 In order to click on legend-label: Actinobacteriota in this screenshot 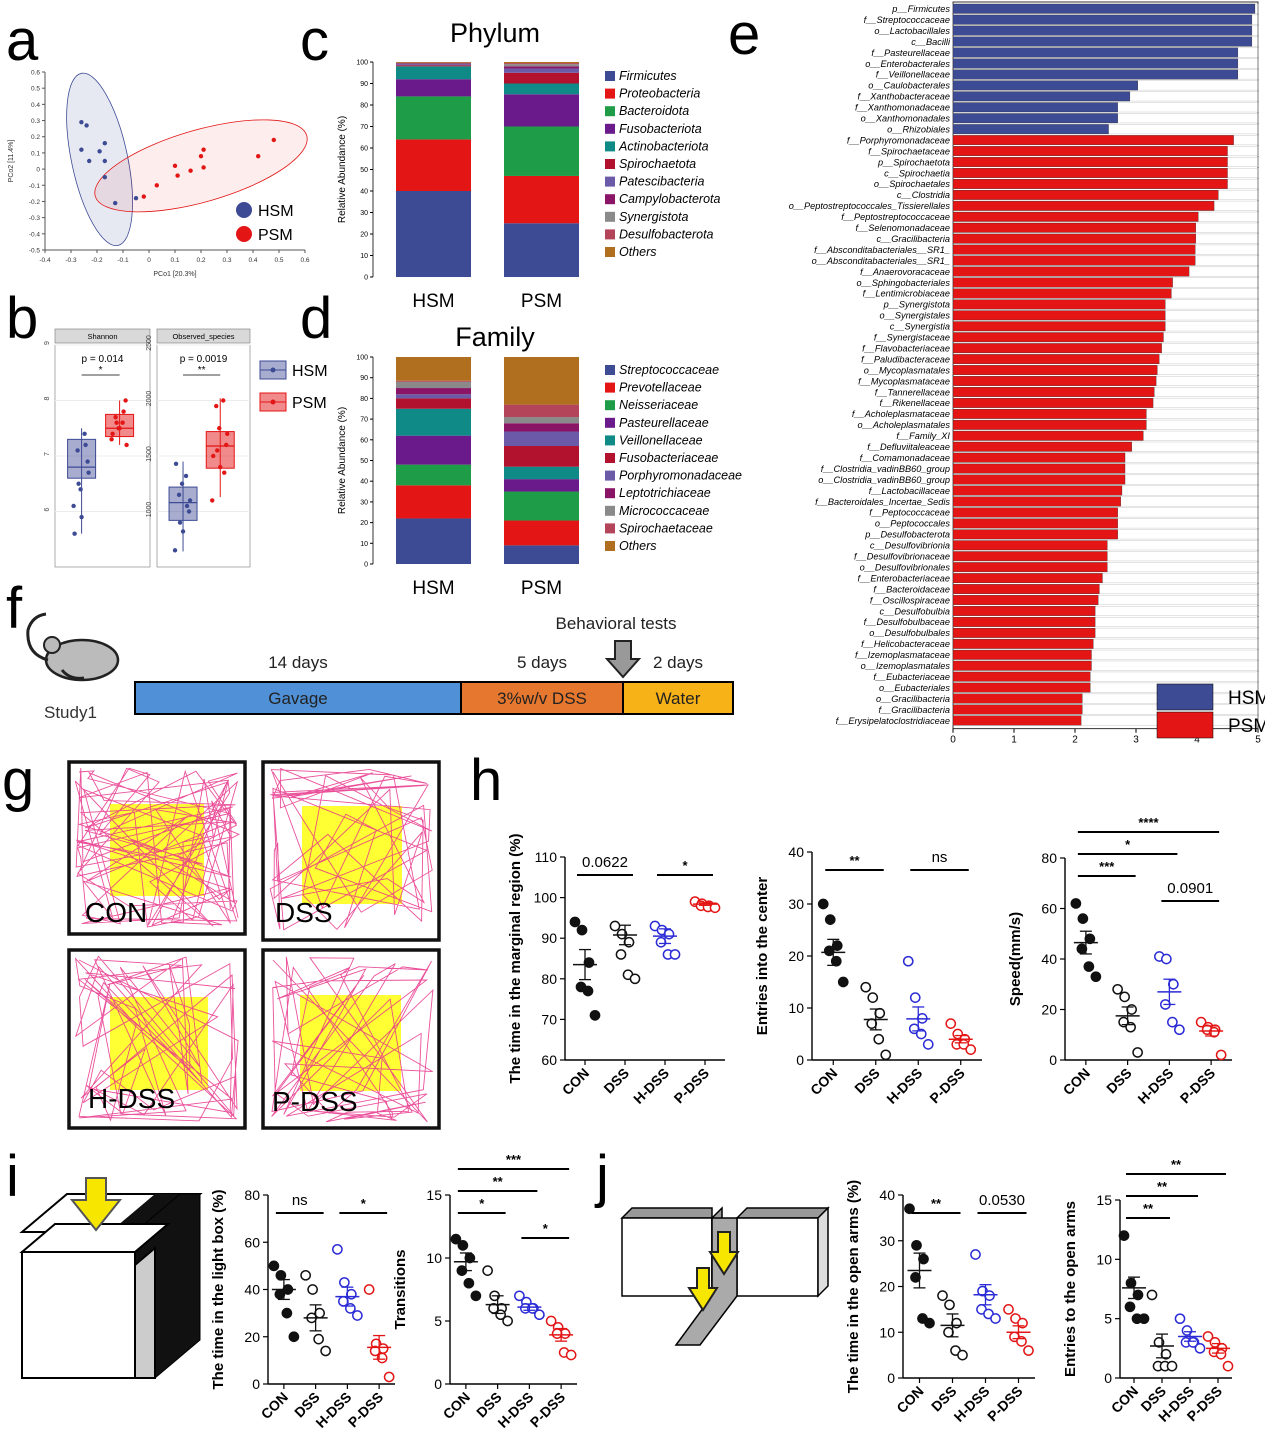, I will do `click(663, 146)`.